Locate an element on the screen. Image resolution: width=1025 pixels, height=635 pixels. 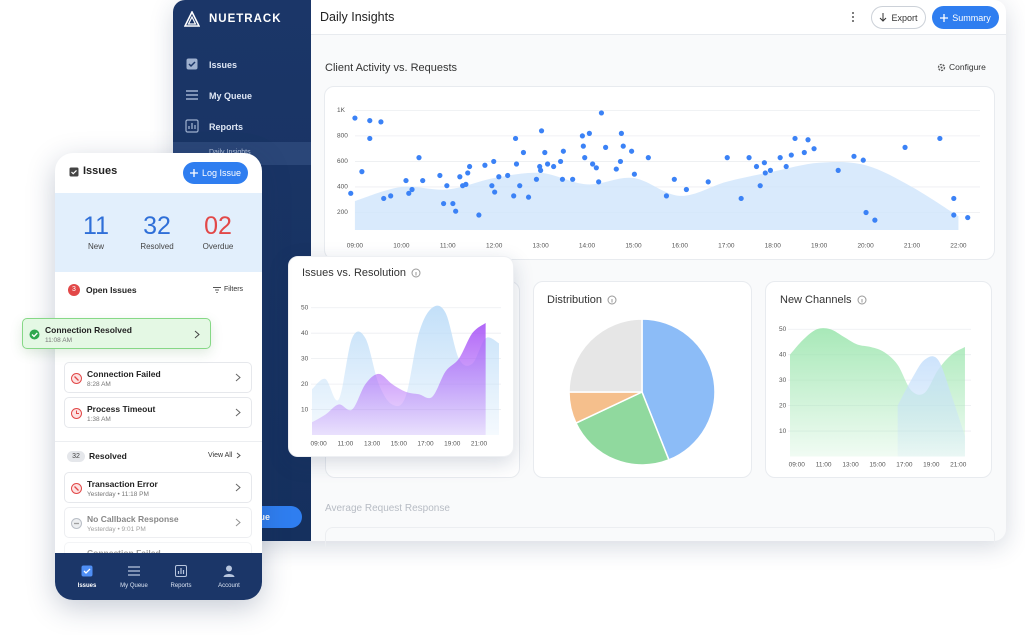
chart-title: New Channels is located at coordinates (816, 300).